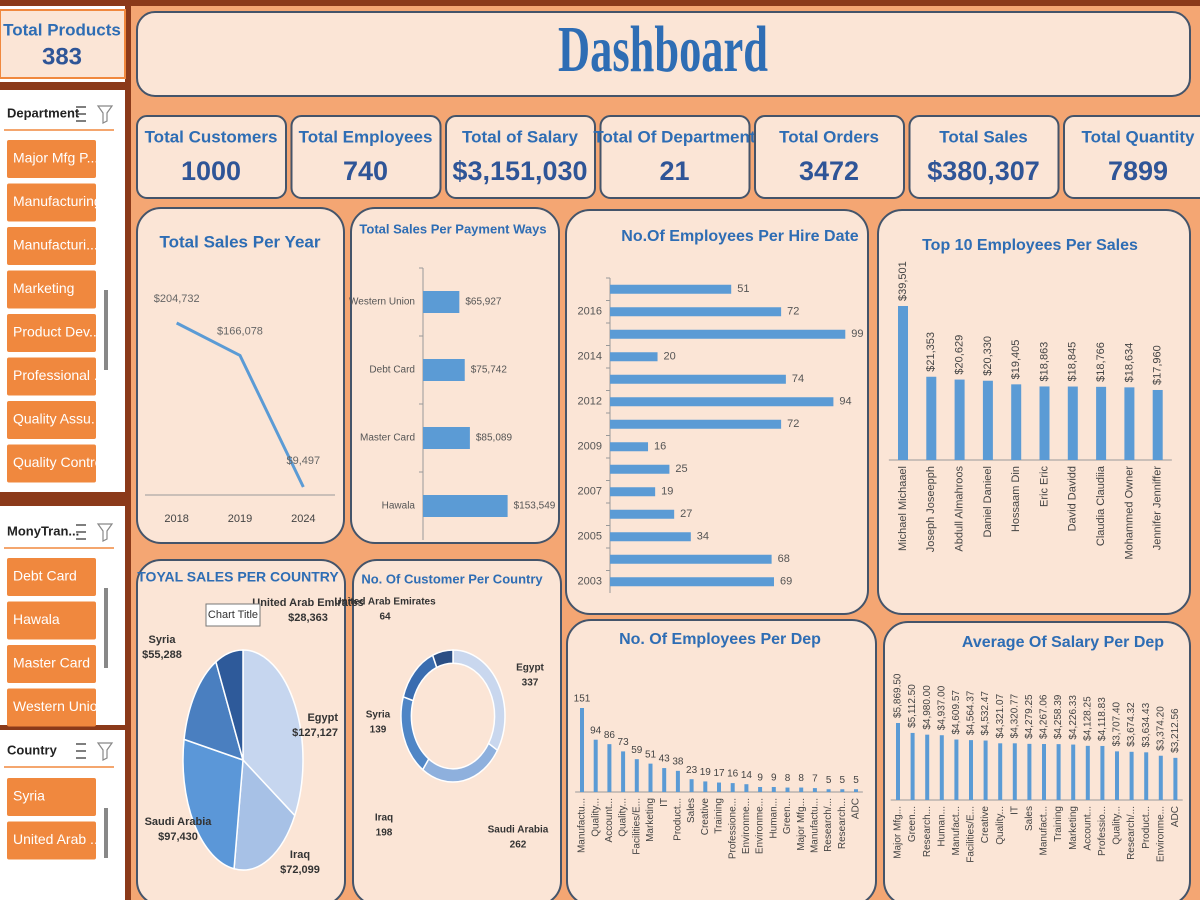 The width and height of the screenshot is (1200, 900). Describe the element at coordinates (1129, 363) in the screenshot. I see `data-label: $18,634` at that location.